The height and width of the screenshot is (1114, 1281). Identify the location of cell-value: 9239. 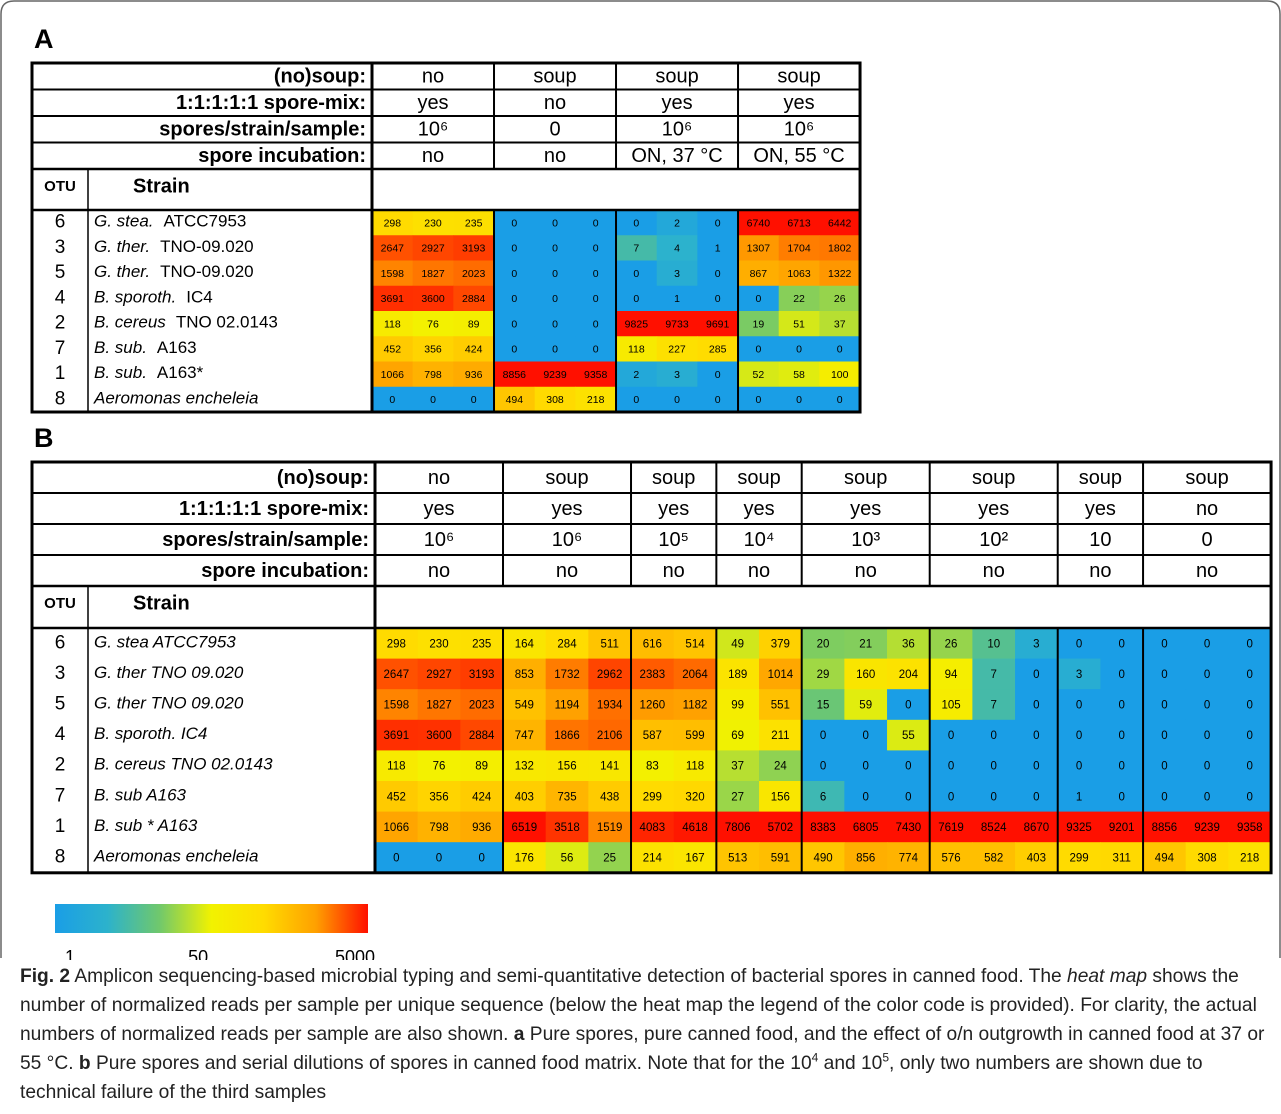
(555, 375).